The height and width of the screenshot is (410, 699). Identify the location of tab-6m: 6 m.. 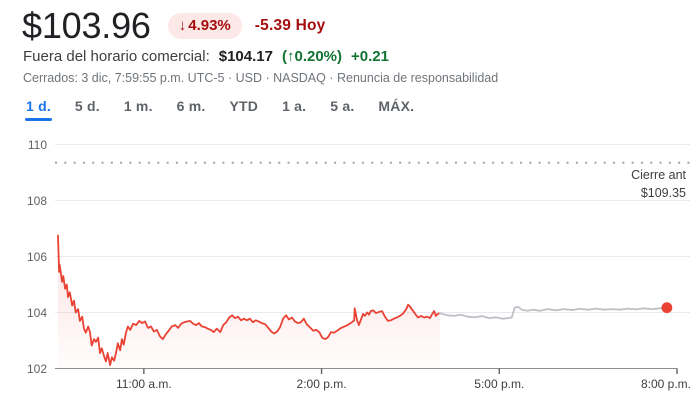
(191, 109).